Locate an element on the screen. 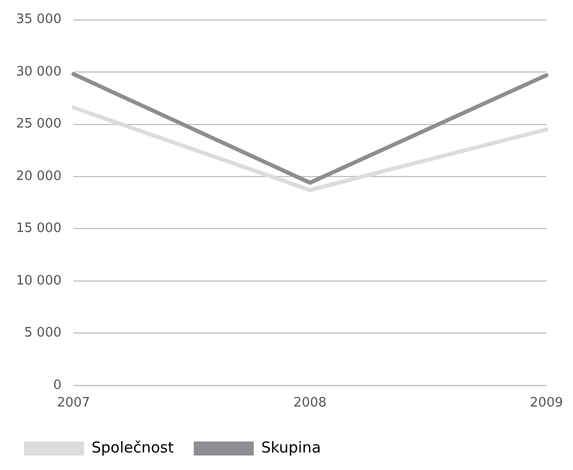  y-tick-label: 20 000 is located at coordinates (39, 176).